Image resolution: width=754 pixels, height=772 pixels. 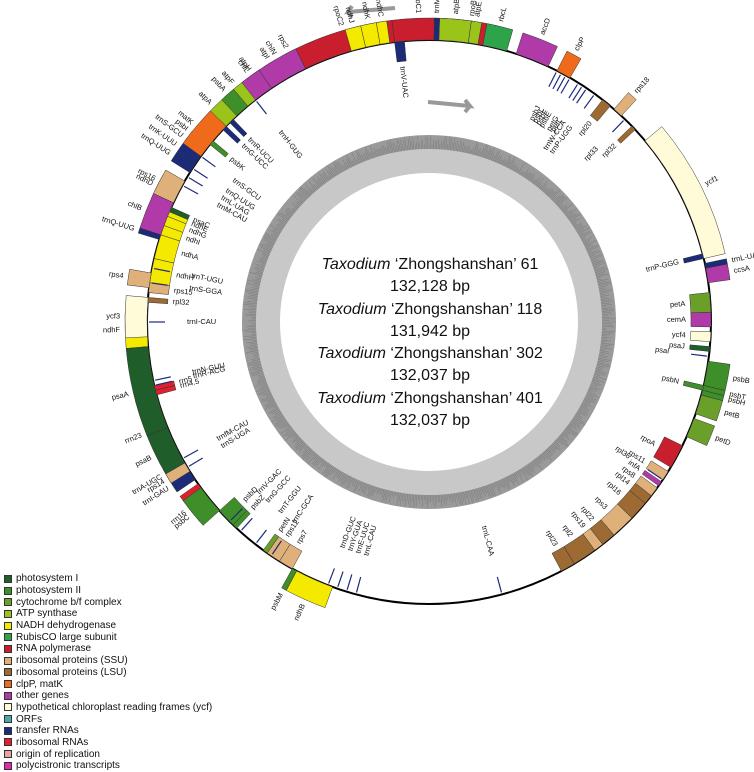 What do you see at coordinates (108, 743) in the screenshot?
I see `legend-item: ribosomal RNAs` at bounding box center [108, 743].